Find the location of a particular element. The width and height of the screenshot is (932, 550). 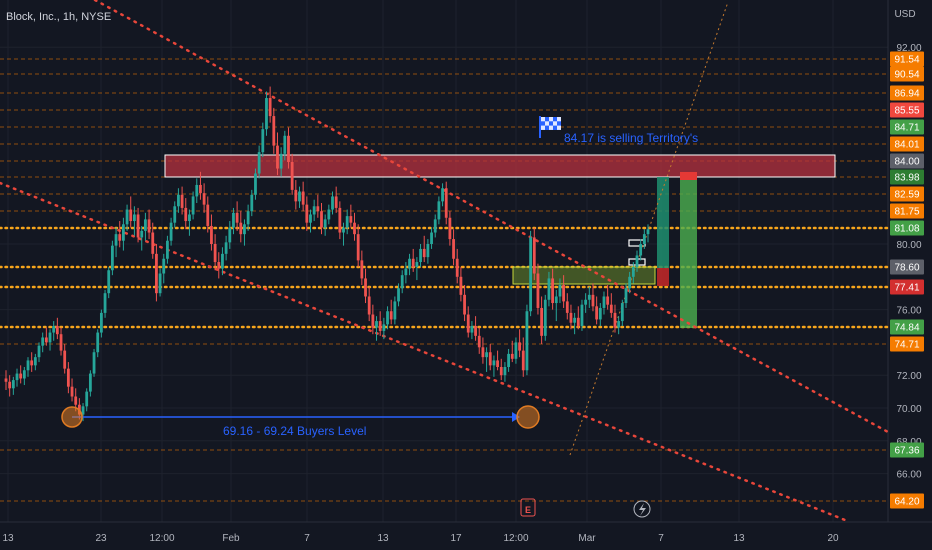

time-axis: 13 23 12:00 Feb 7 13 17 12:00 Mar 7 13 20 is located at coordinates (420, 538).